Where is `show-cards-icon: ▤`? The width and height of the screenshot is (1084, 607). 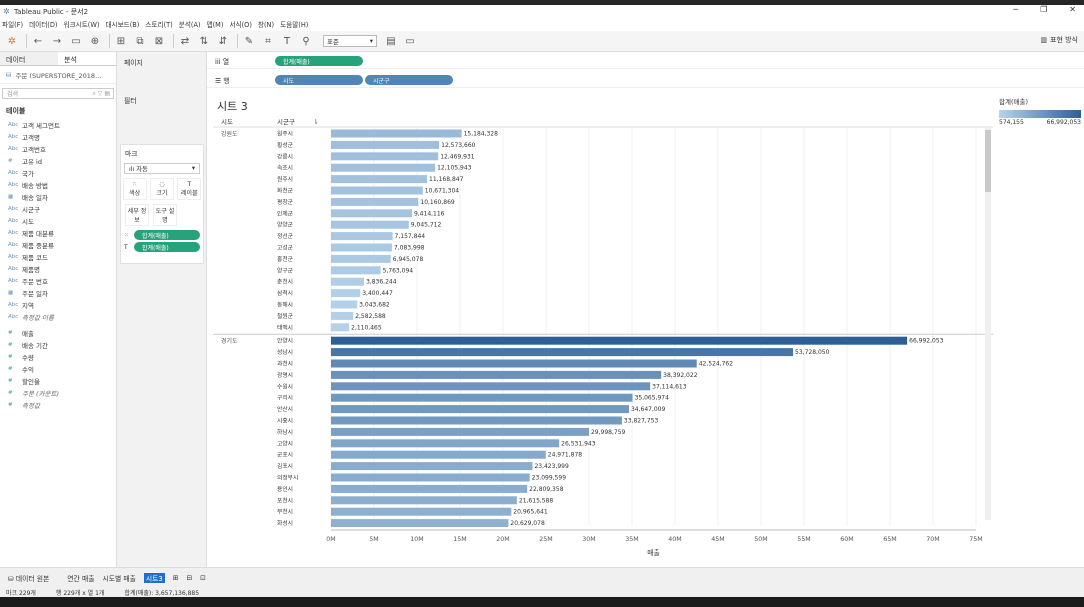
show-cards-icon: ▤ is located at coordinates (391, 41).